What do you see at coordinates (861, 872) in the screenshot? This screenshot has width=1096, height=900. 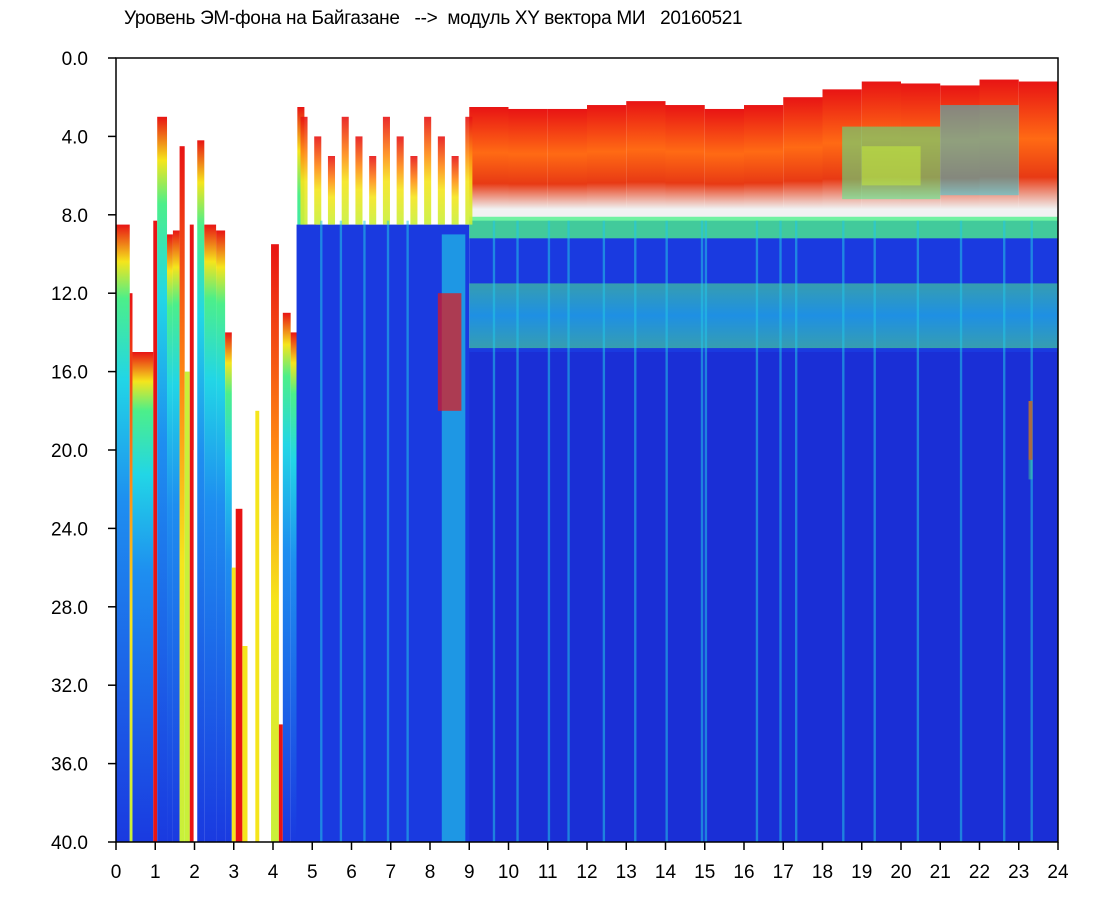 I see `x-tick-label-19: 19` at bounding box center [861, 872].